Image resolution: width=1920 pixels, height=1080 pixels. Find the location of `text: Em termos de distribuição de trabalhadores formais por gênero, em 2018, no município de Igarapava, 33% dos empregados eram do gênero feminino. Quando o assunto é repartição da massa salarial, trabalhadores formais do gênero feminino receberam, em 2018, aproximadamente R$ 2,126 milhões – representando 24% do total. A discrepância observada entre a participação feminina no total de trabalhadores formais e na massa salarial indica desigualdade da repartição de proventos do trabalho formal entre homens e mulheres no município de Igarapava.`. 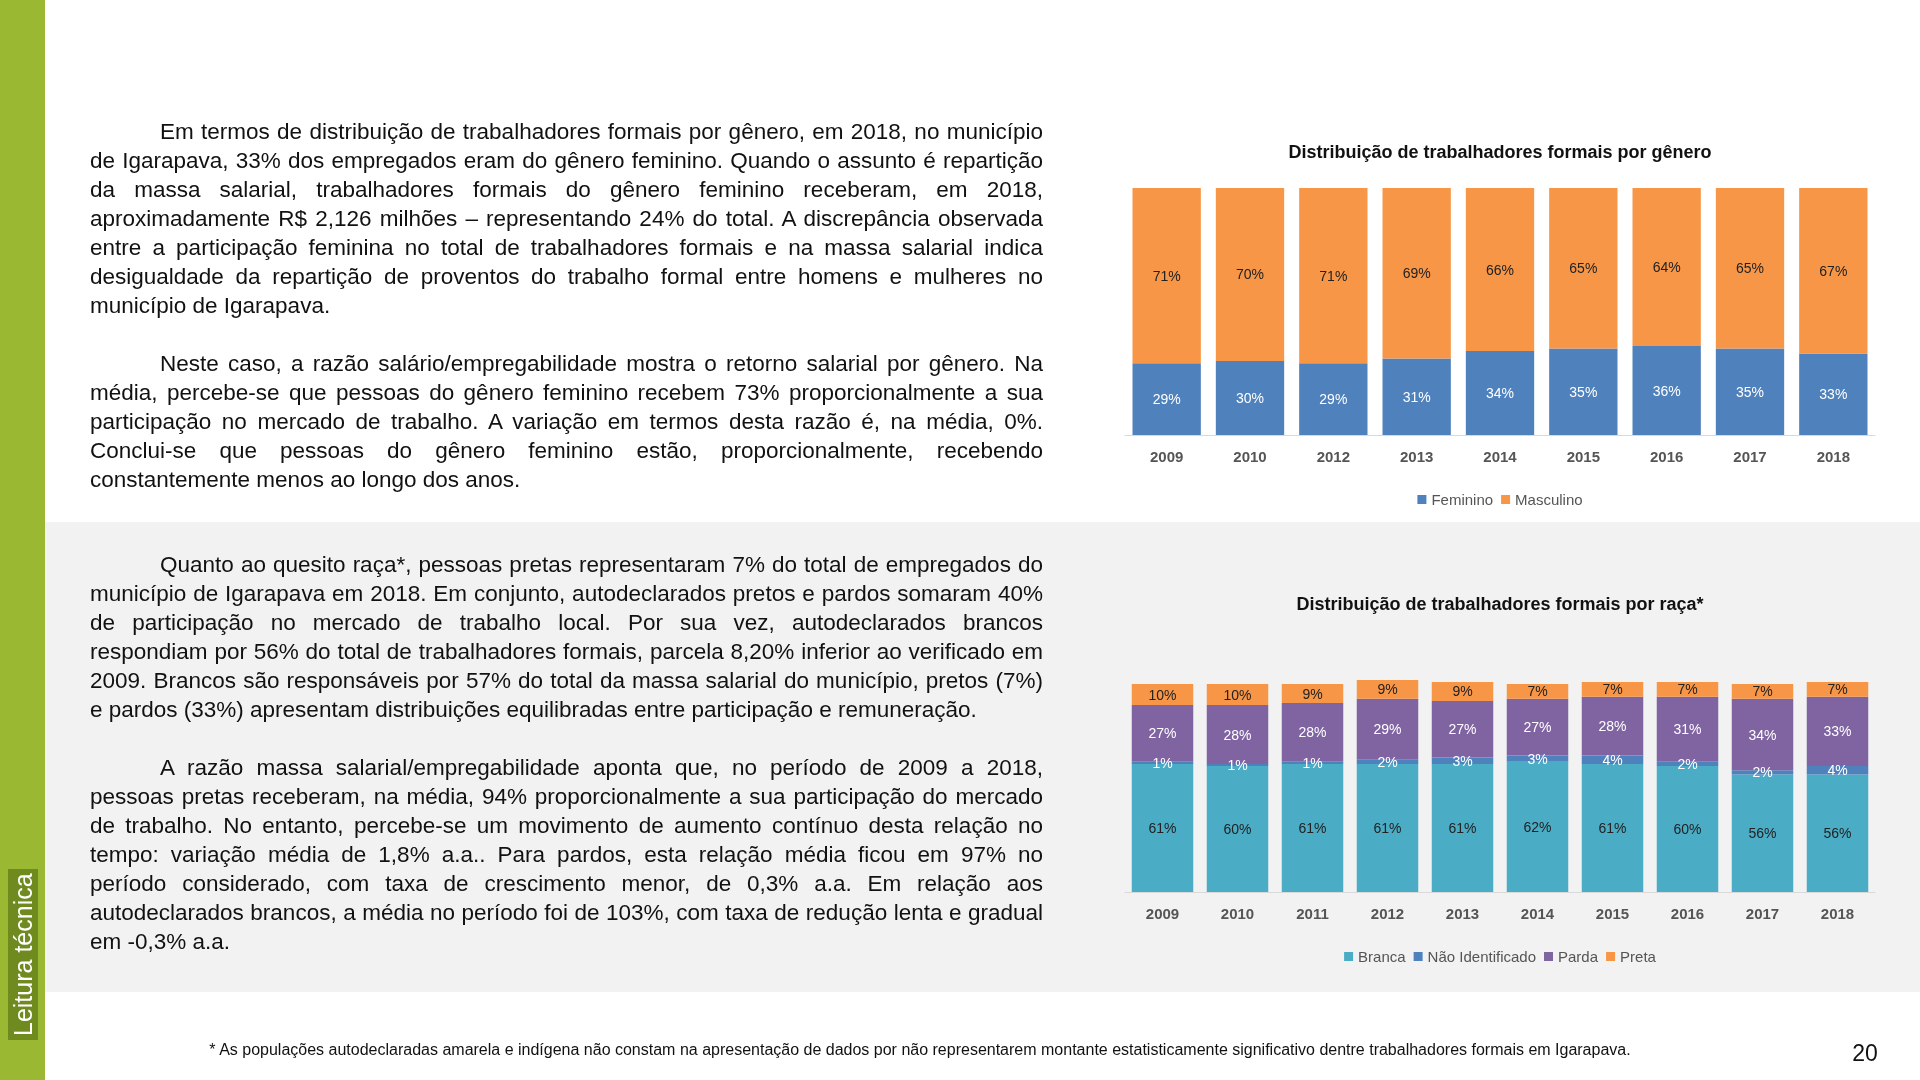

text: Em termos de distribuição de trabalhadores formais por gênero, em 2018, no município de Igarapava, 33% dos empregados eram do gênero feminino. Quando o assunto é repartição da massa salarial, trabalhadores formais do gênero feminino receberam, em 2018, aproximadamente R$ 2,126 milhões – representando 24% do total. A discrepância observada entre a participação feminina no total de trabalhadores formais e na massa salarial indica desigualdade da repartição de proventos do trabalho formal entre homens e mulheres no município de Igarapava. is located at coordinates (566, 219).